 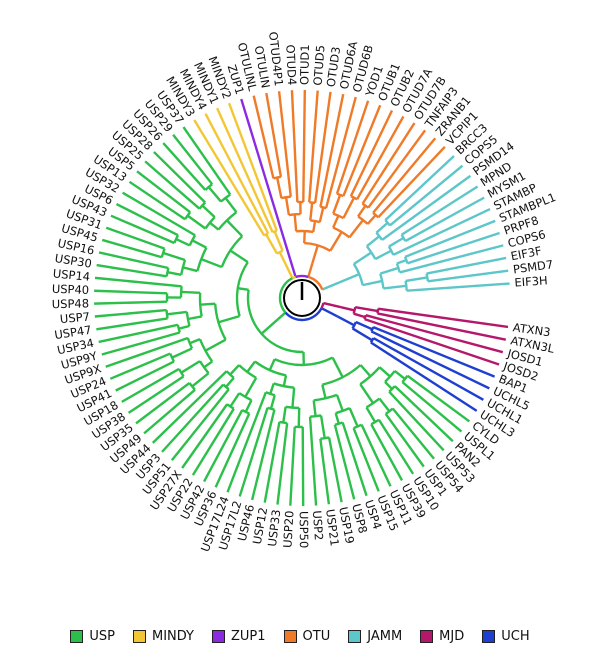 I want to click on leaf-label: OTUD3, so click(x=333, y=67).